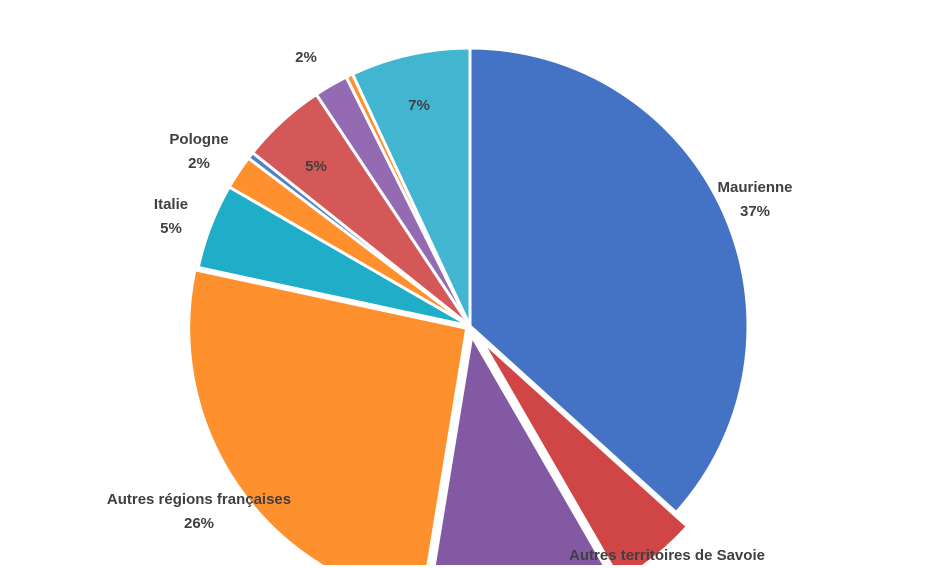  I want to click on label-purple-small-pct: 2%, so click(306, 57).